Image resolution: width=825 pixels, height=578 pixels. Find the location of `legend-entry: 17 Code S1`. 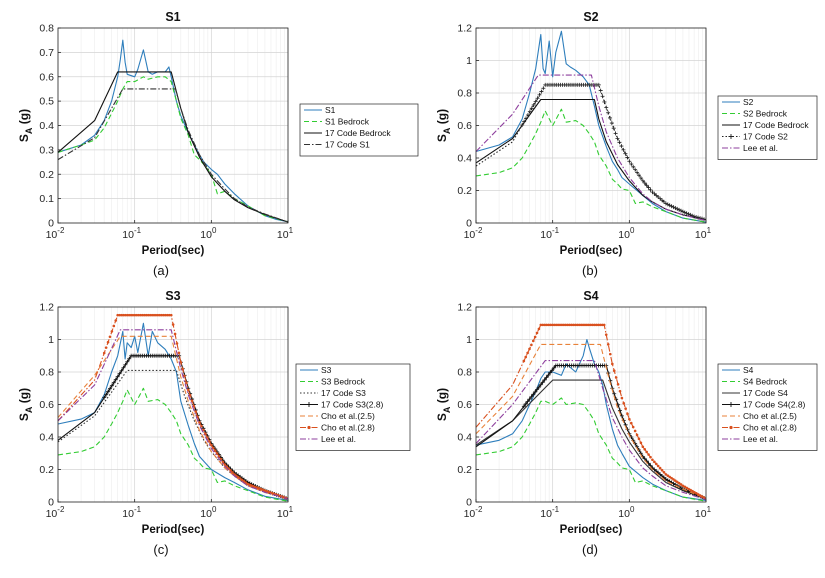

legend-entry: 17 Code S1 is located at coordinates (337, 145).